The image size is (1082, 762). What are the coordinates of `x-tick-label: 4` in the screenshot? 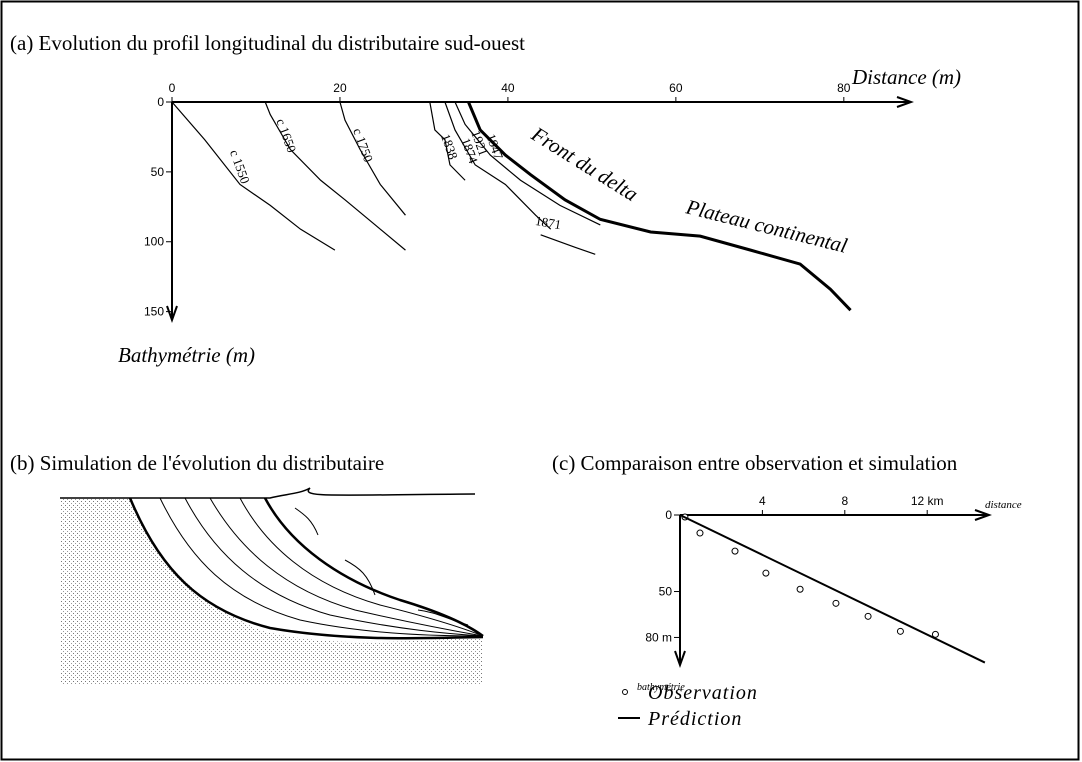 It's located at (762, 501).